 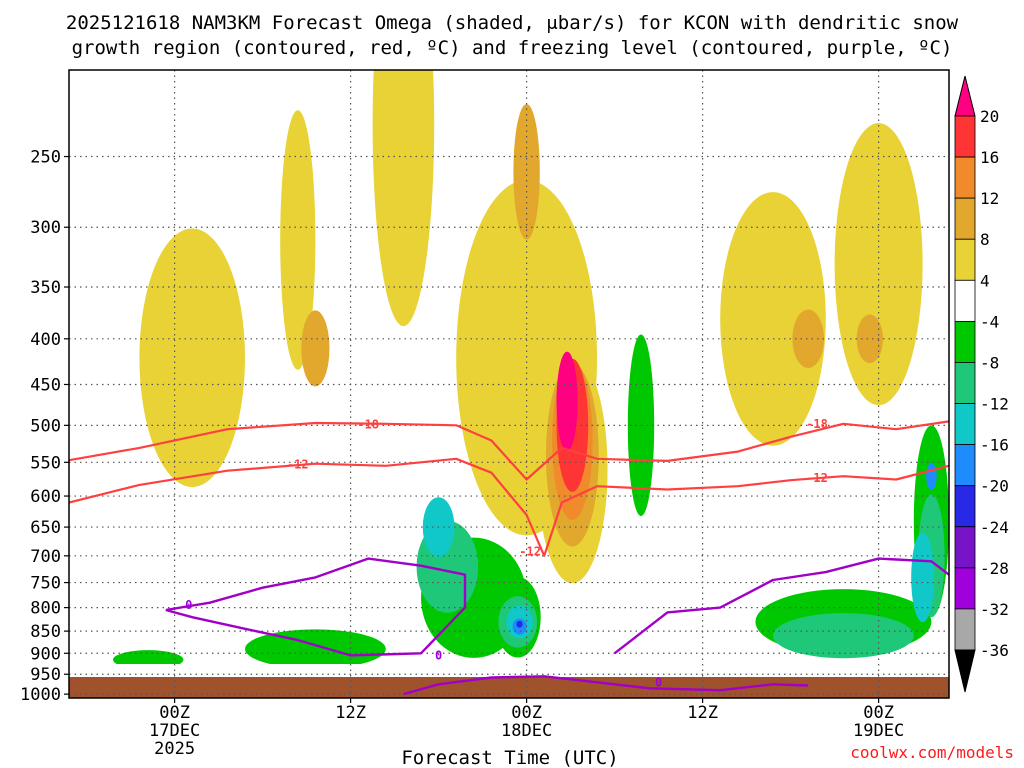 What do you see at coordinates (606, 685) in the screenshot?
I see `freezing-level-contour-b` at bounding box center [606, 685].